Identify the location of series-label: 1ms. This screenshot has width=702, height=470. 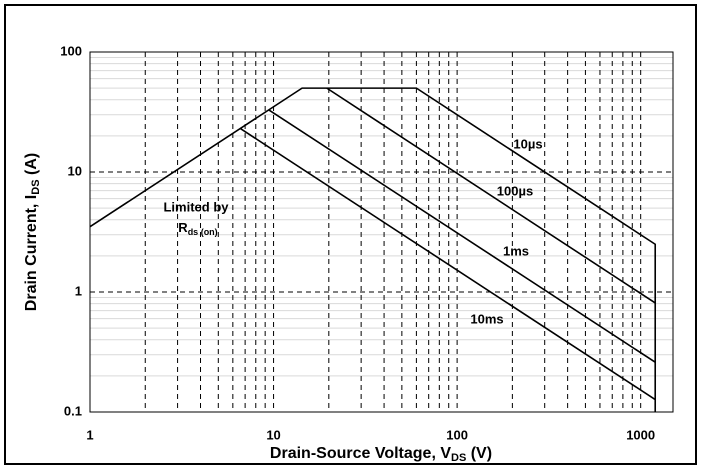
(516, 250).